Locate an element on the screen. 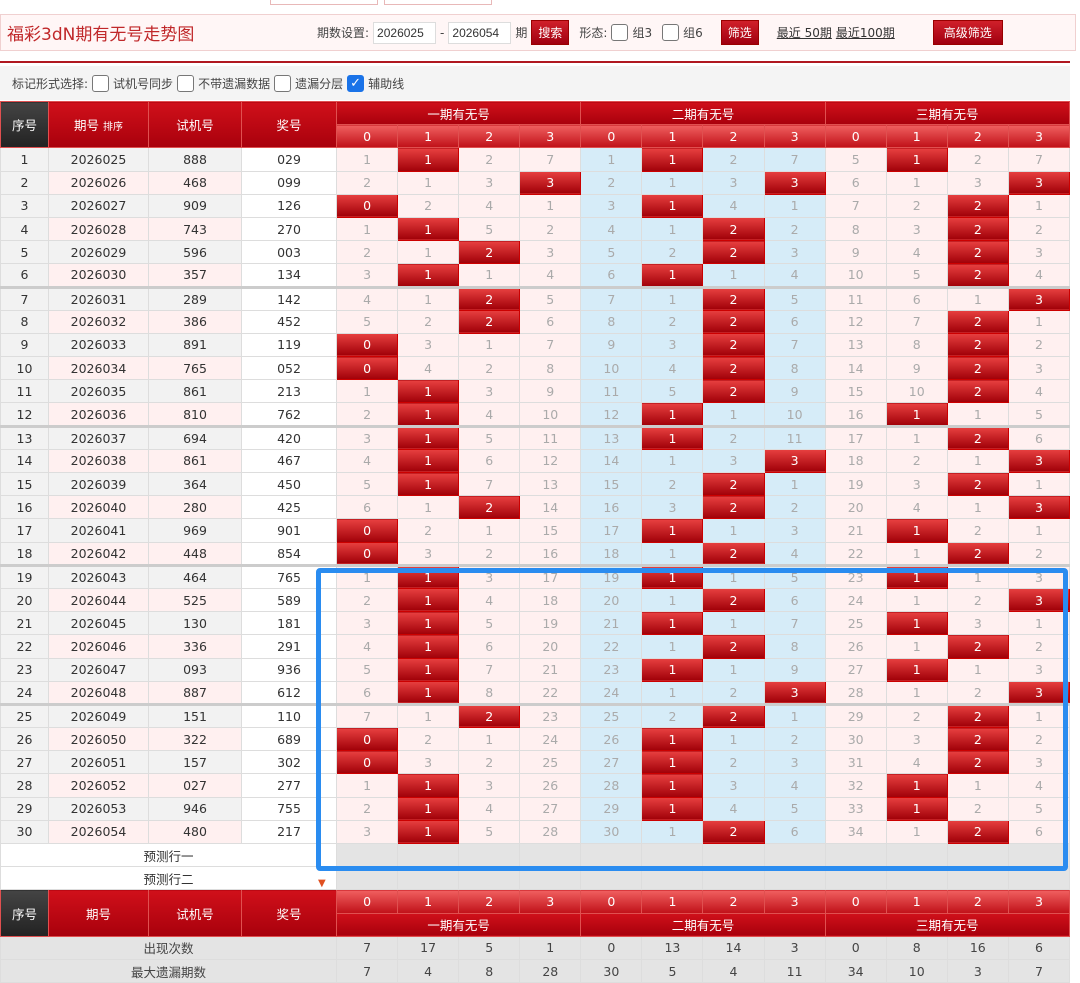 This screenshot has width=1080, height=983. period-to-input is located at coordinates (480, 32).